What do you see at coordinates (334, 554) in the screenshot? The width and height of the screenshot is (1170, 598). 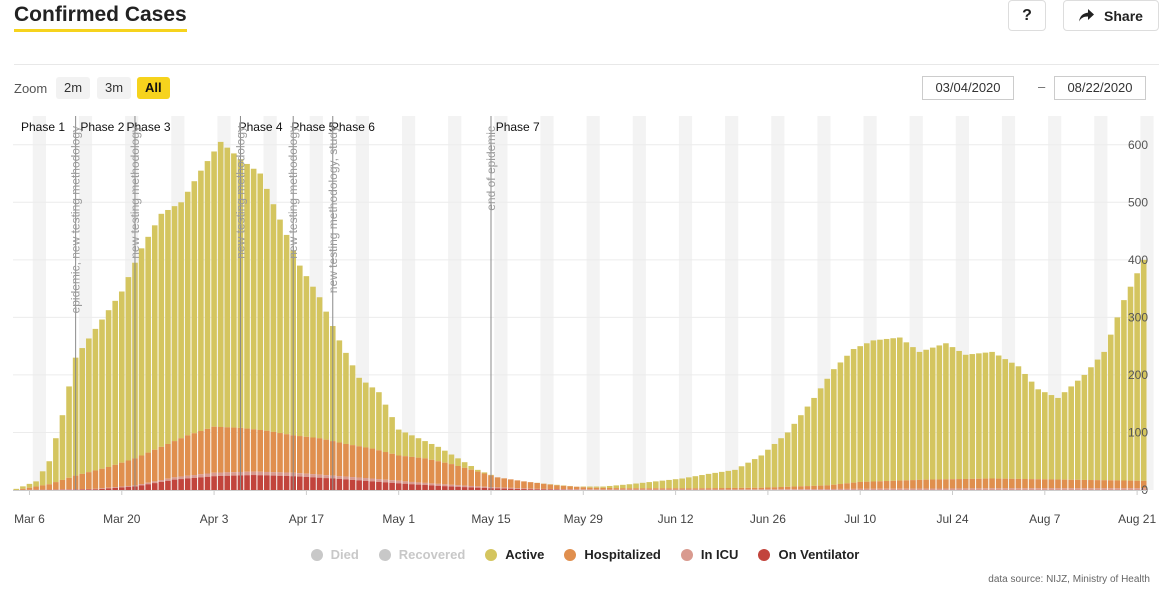 I see `legend-died: Died` at bounding box center [334, 554].